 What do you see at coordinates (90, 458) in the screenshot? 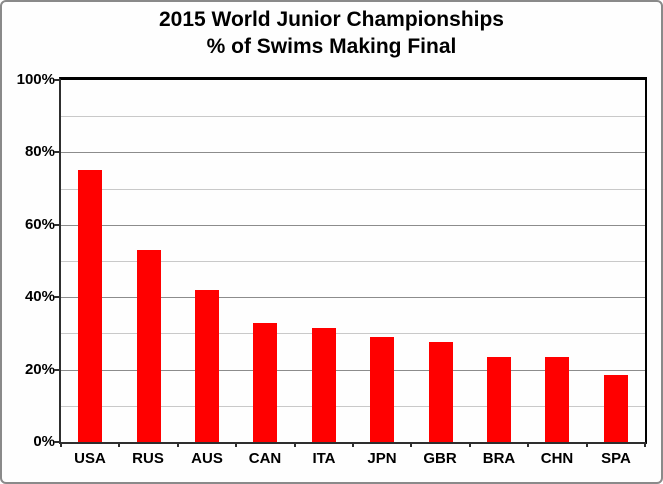
I see `x-category-label: USA` at bounding box center [90, 458].